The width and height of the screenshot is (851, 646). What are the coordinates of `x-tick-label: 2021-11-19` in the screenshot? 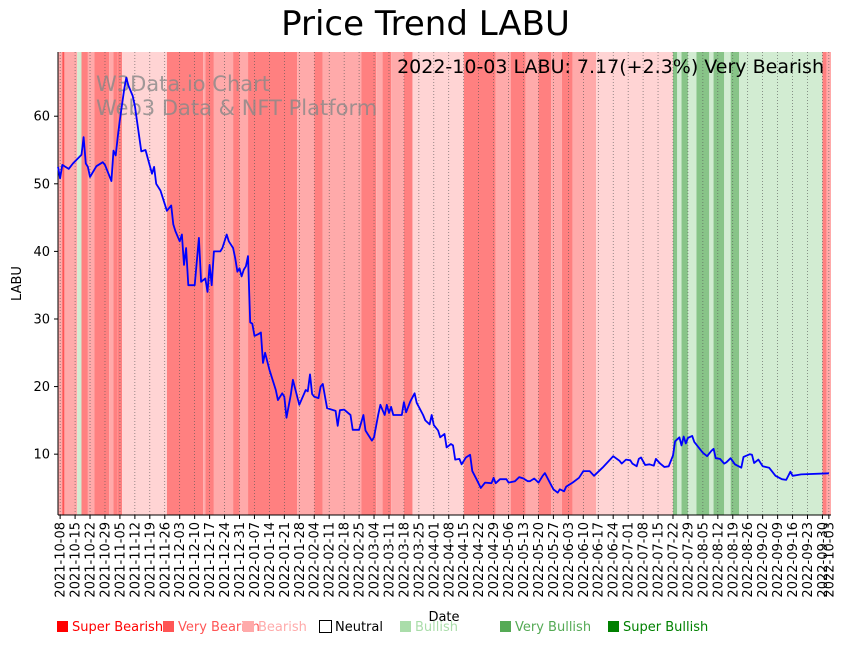 It's located at (150, 560).